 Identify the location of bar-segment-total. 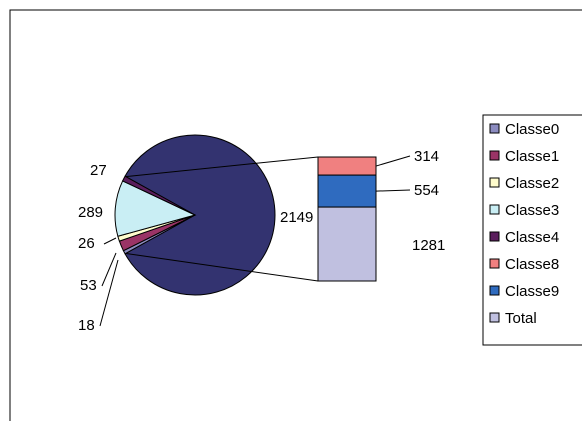
(347, 244).